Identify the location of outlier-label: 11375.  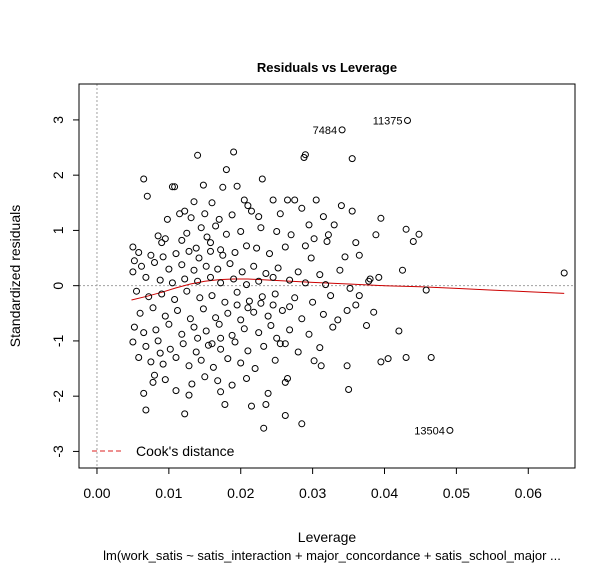
(388, 122).